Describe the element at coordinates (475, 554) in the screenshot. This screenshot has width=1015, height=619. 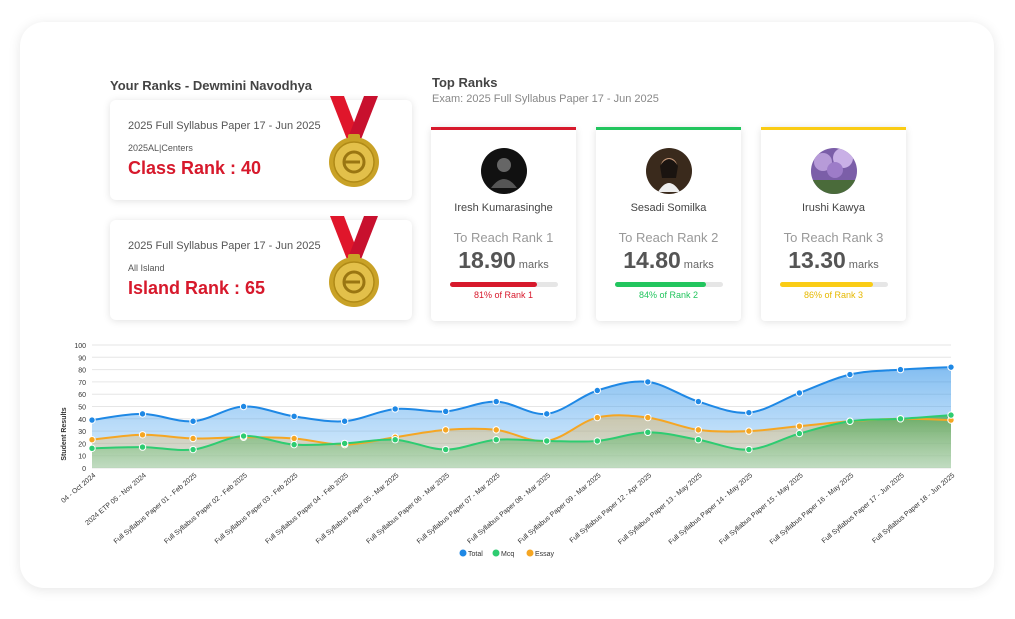
I see `legend-label: Total` at that location.